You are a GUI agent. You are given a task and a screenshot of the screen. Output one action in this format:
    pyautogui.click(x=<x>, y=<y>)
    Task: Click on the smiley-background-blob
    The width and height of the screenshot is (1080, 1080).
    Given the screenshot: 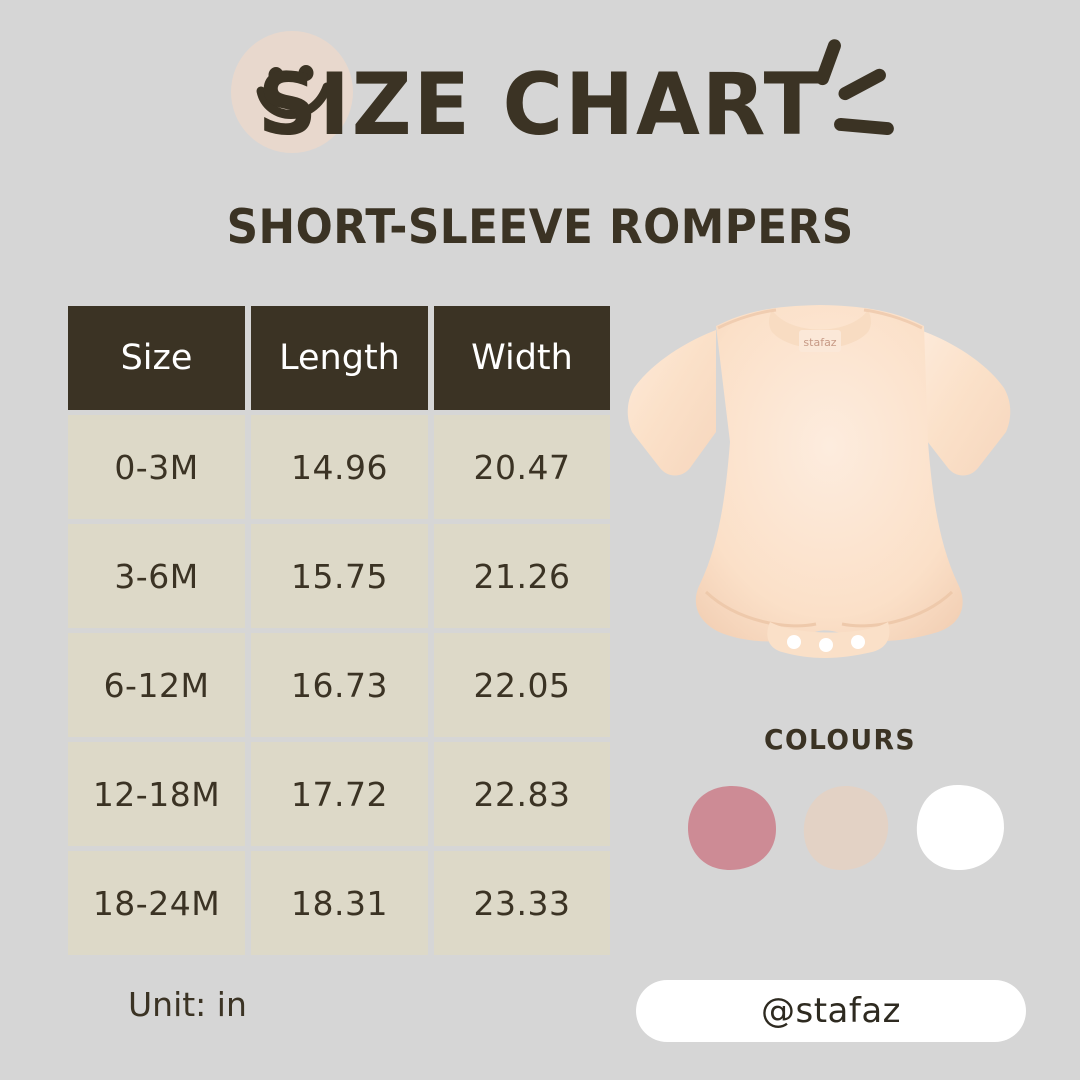 What is the action you would take?
    pyautogui.click(x=292, y=92)
    